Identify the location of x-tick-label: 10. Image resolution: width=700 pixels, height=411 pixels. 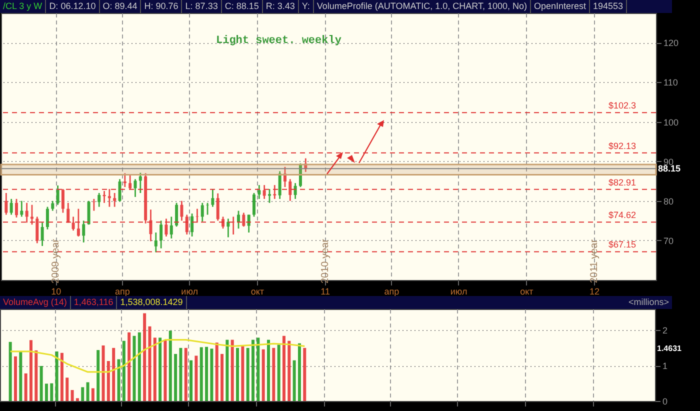
(56, 291).